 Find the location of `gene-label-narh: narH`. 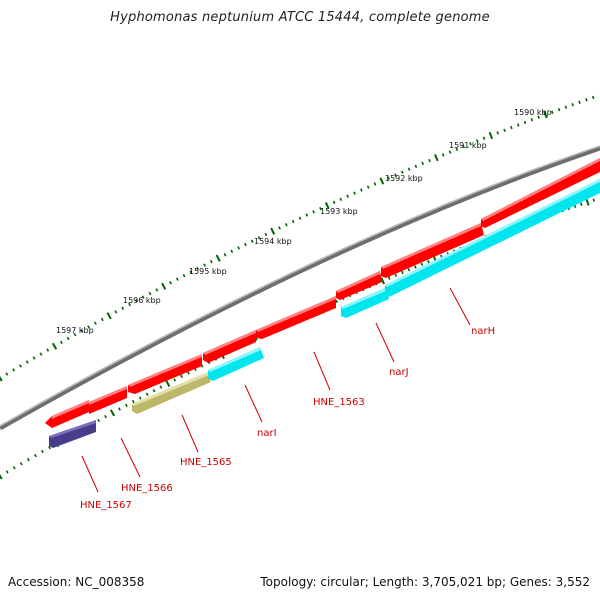

gene-label-narh: narH is located at coordinates (483, 331).